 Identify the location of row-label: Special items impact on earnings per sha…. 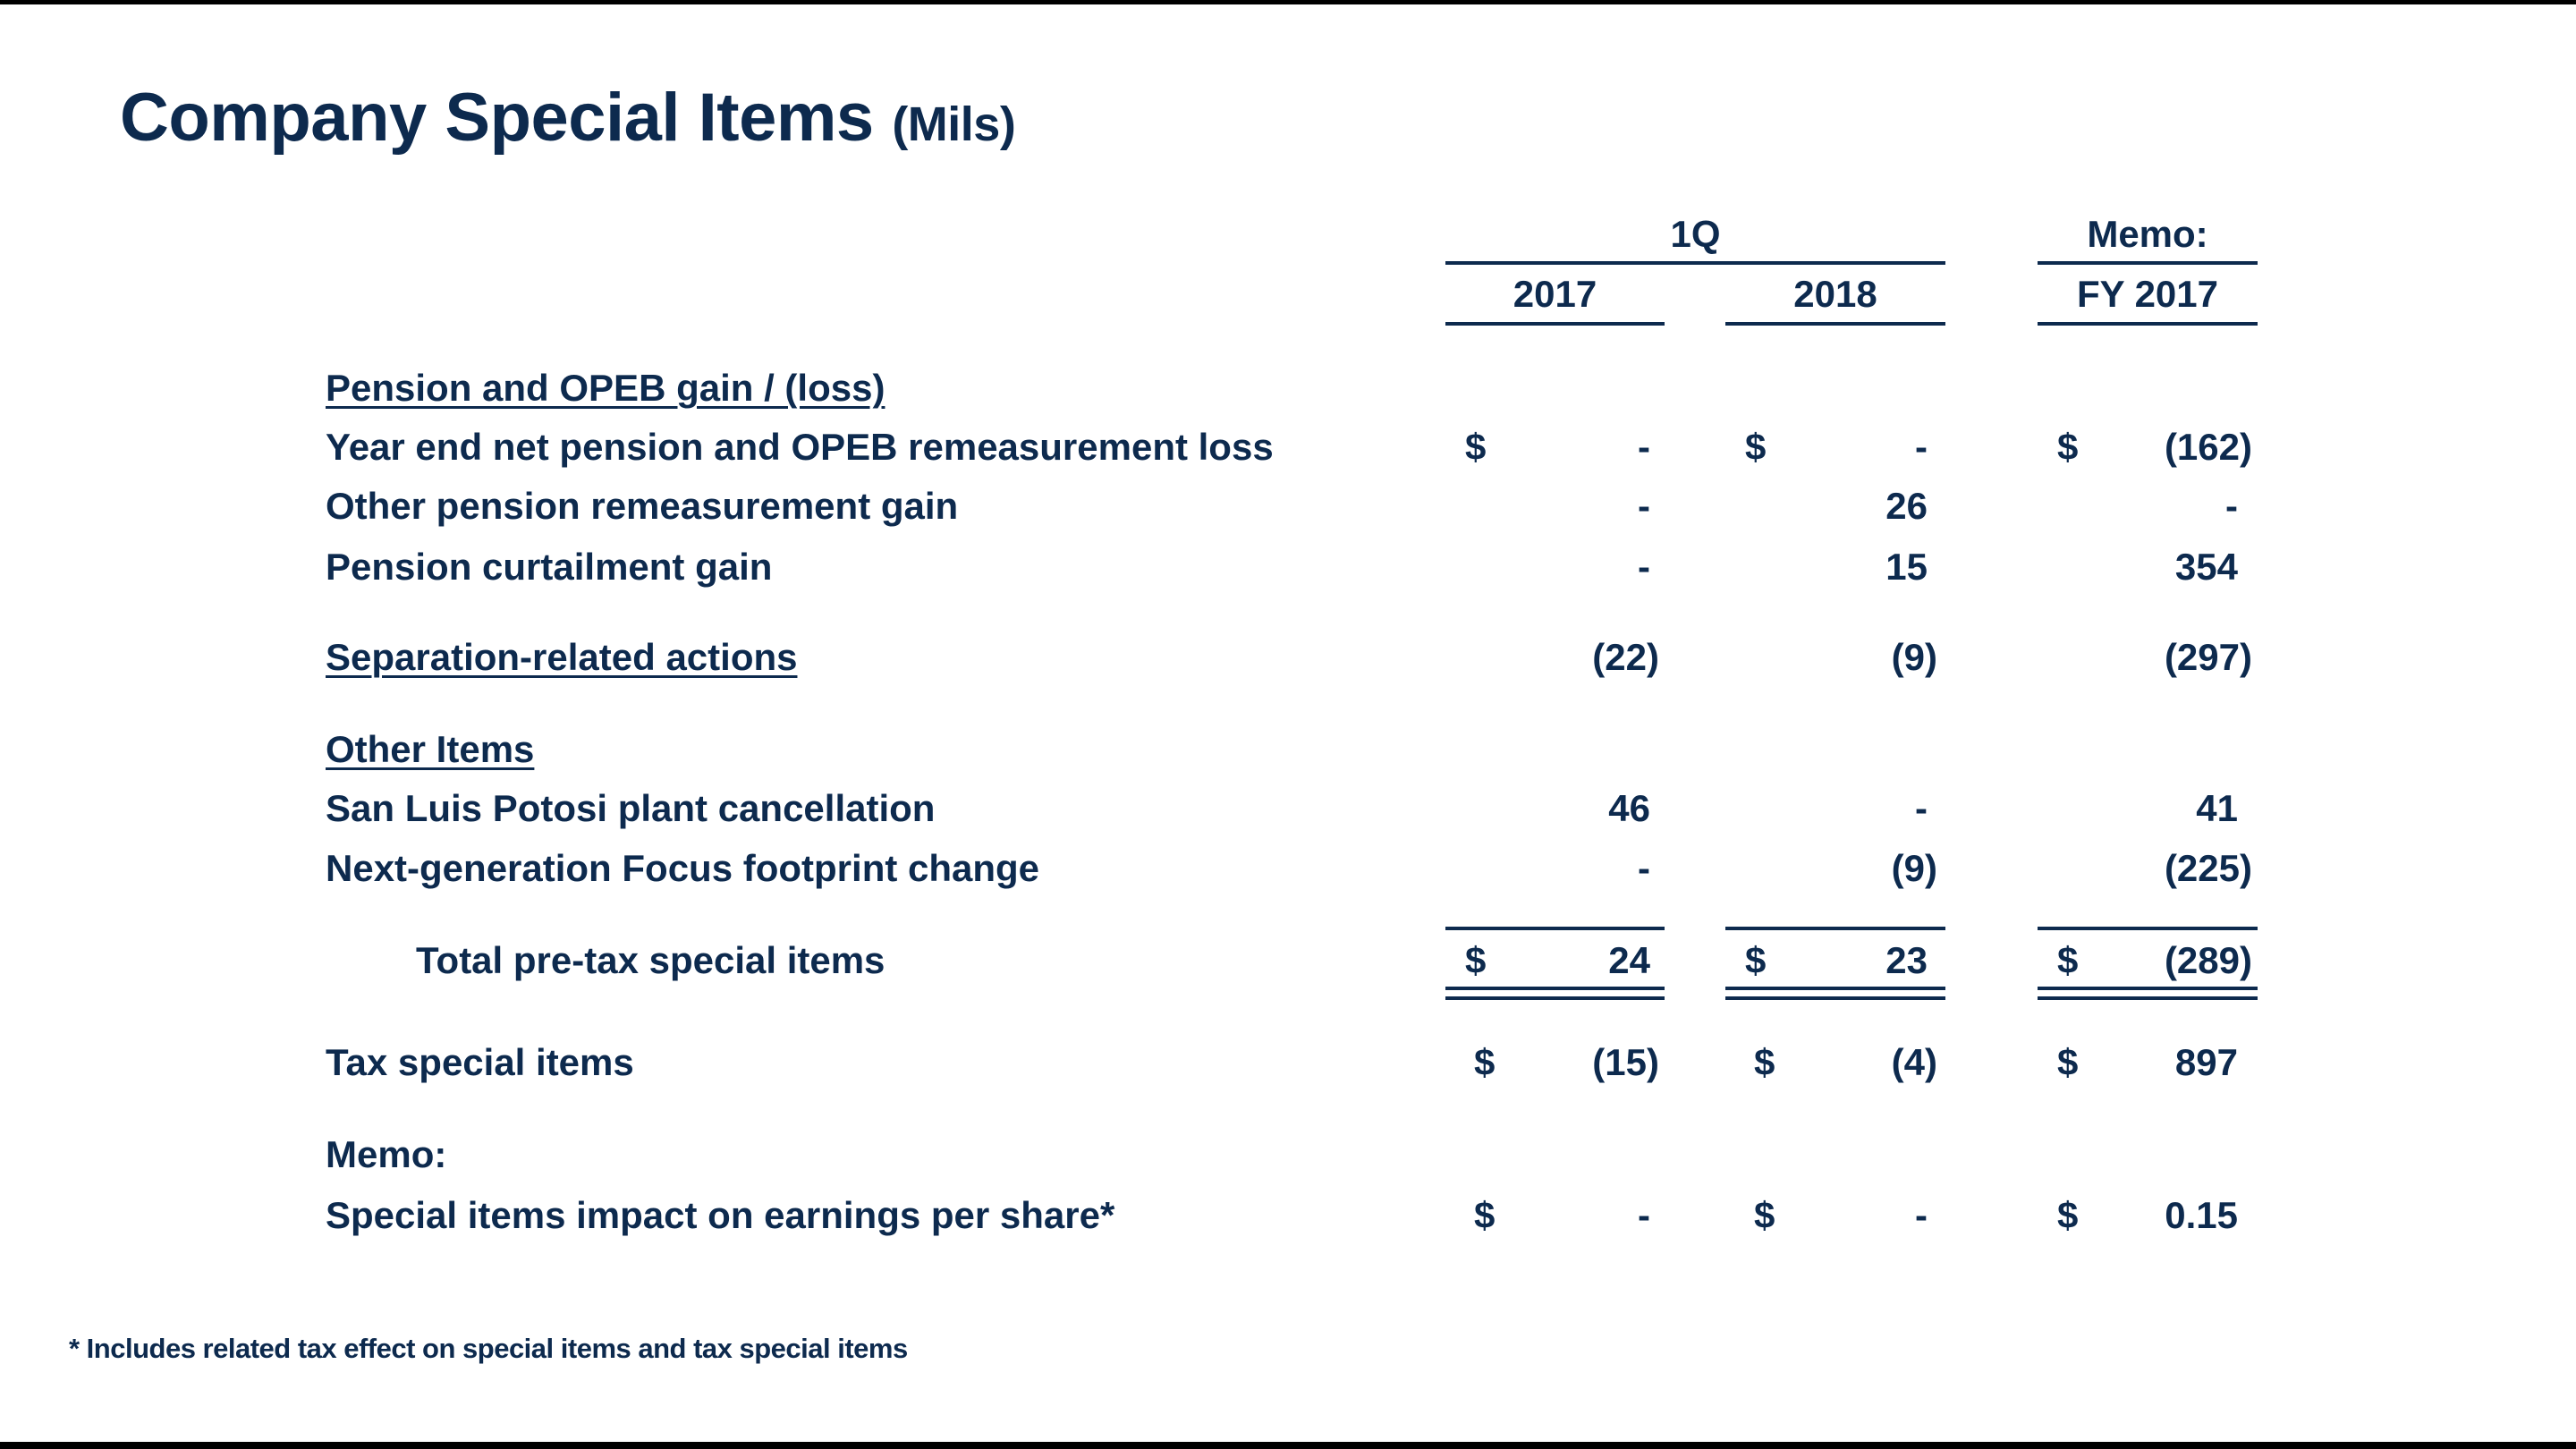
(720, 1215).